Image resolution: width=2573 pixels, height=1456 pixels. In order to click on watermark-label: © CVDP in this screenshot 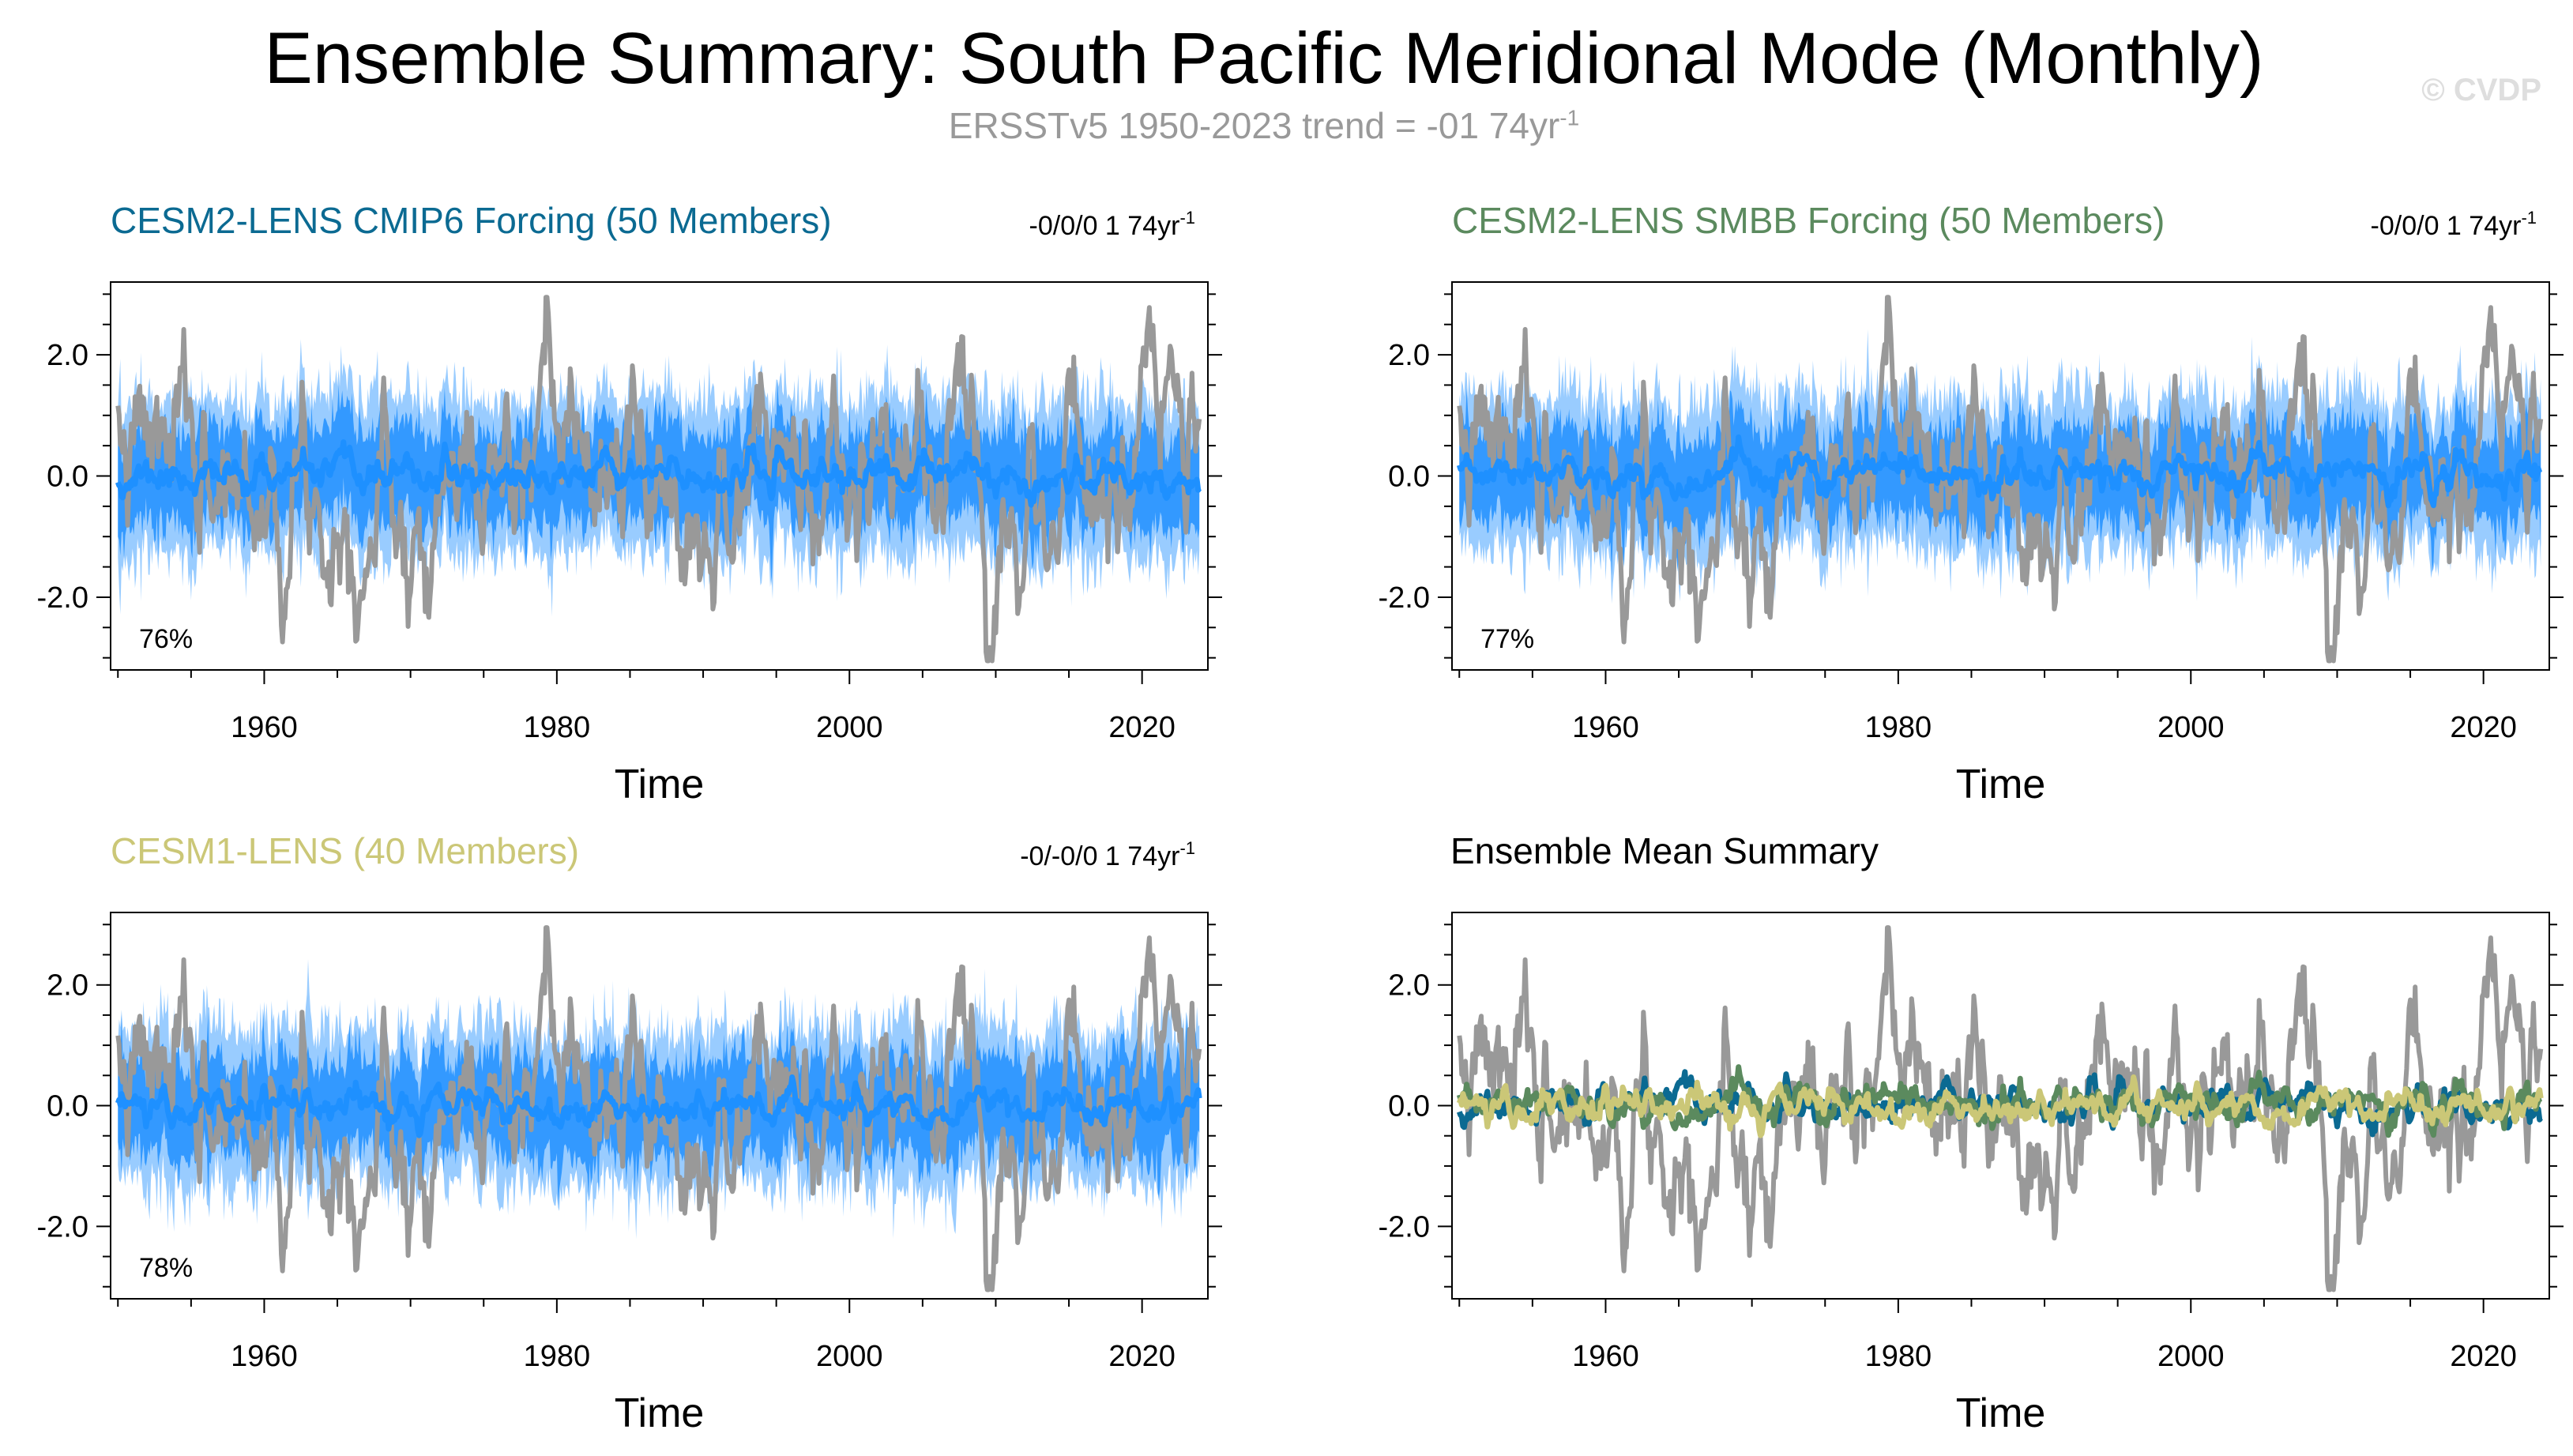, I will do `click(2481, 90)`.